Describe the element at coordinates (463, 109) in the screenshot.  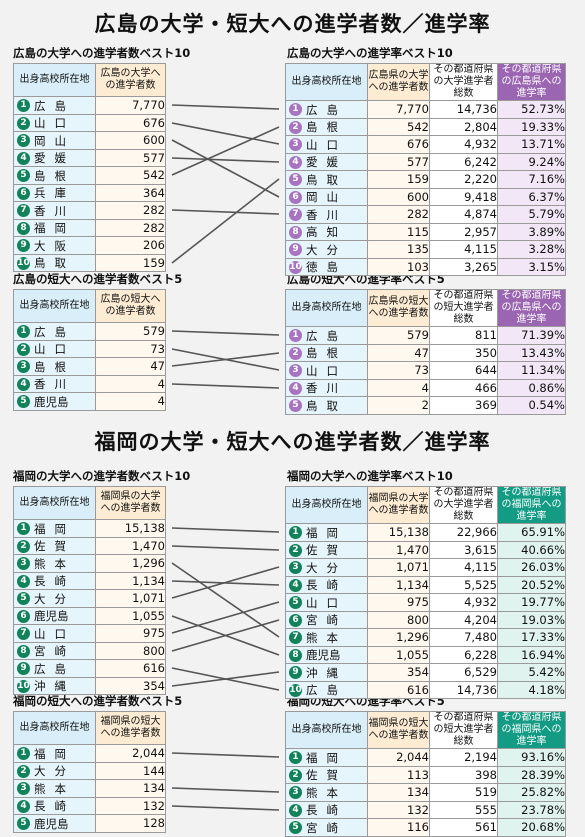
I see `total-cell: 14,736` at that location.